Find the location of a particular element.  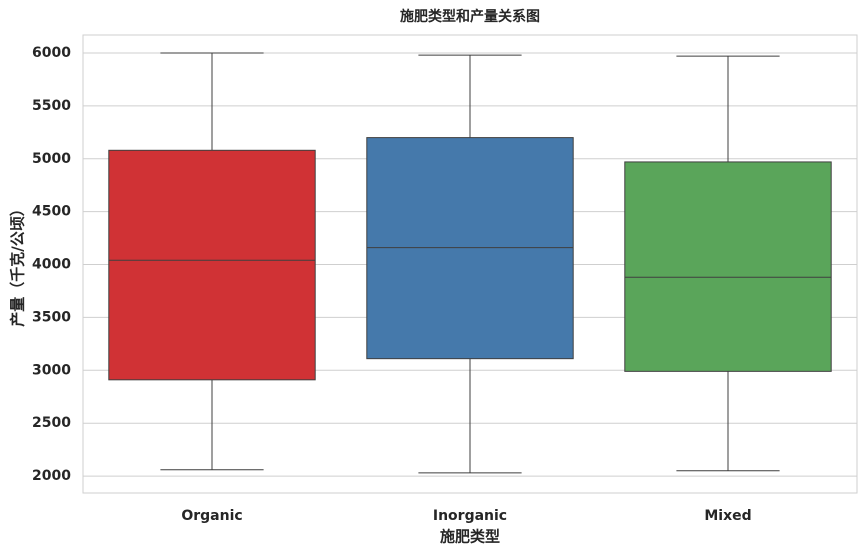

x-tick-label: Inorganic is located at coordinates (470, 516).